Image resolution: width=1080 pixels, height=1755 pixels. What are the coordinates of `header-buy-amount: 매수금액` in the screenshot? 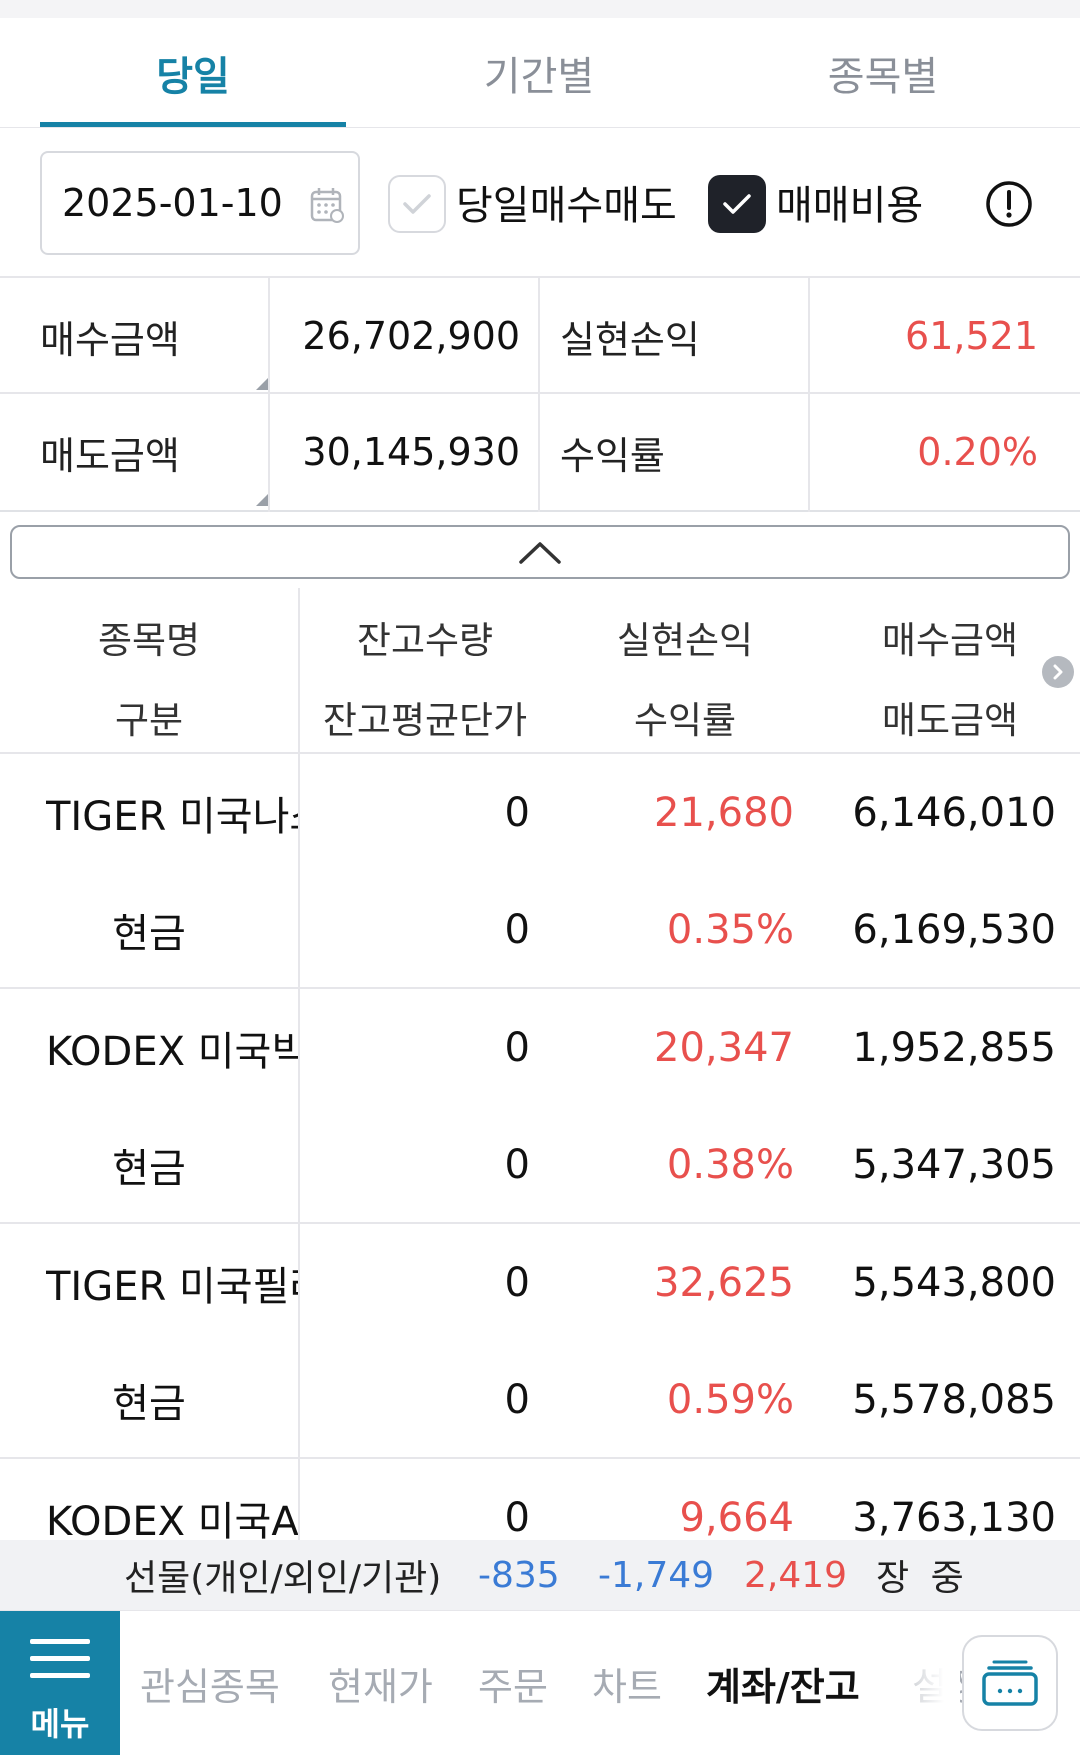 It's located at (950, 640).